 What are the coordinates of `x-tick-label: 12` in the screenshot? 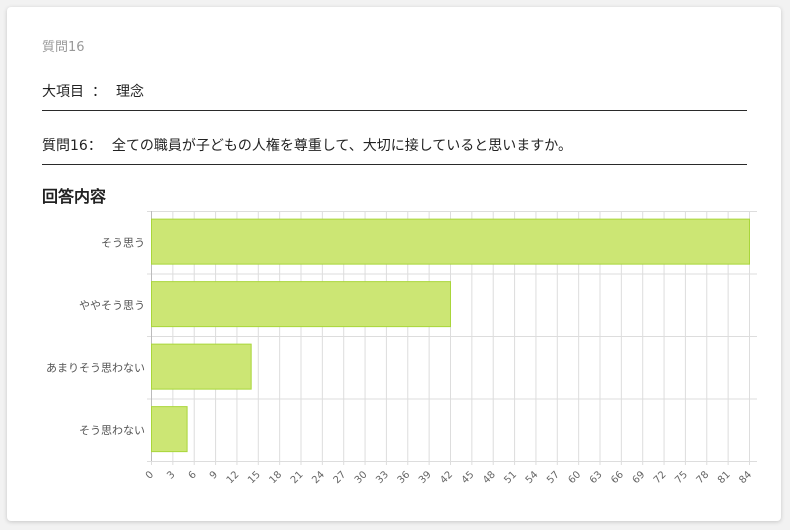 It's located at (233, 477).